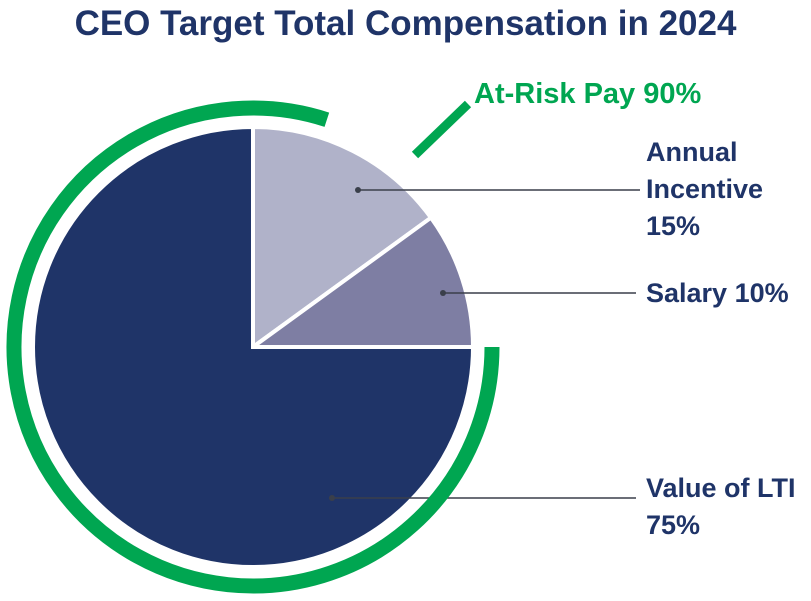 The height and width of the screenshot is (601, 811). I want to click on chart-title: CEO Target Total Compensation in 2024, so click(405, 23).